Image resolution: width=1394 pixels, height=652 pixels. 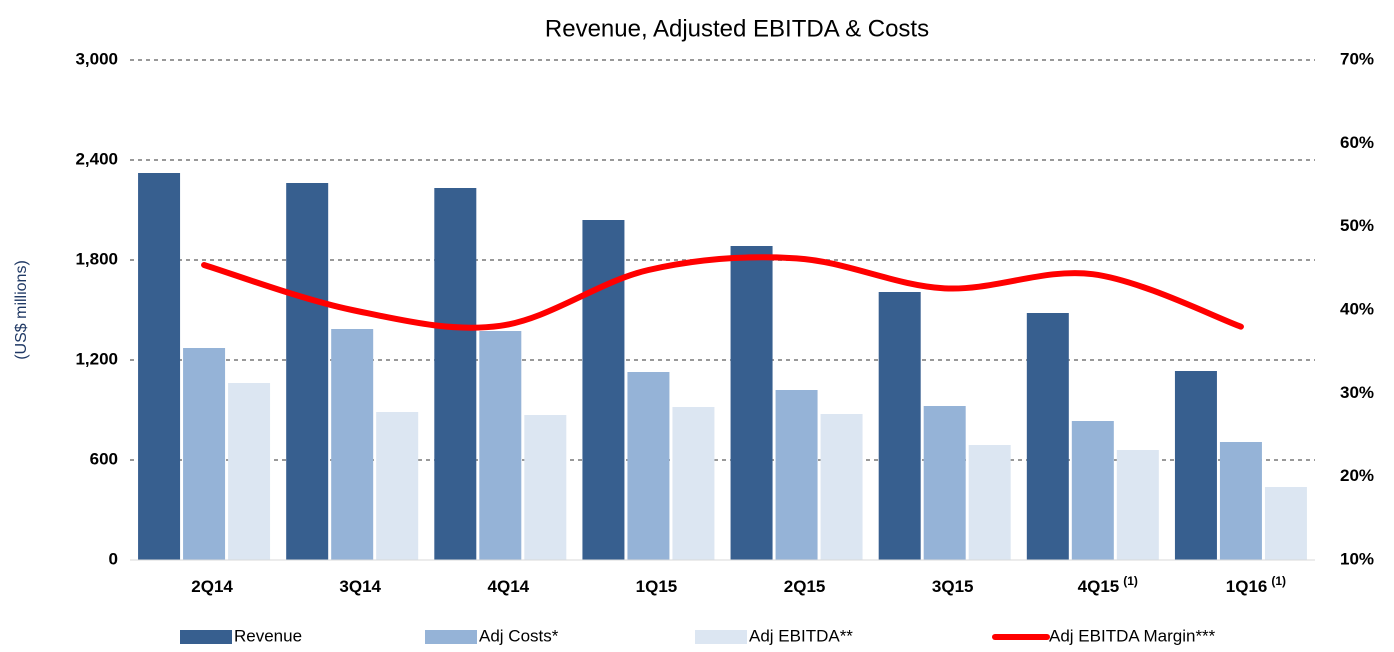 I want to click on category: 3Q15, so click(x=953, y=586).